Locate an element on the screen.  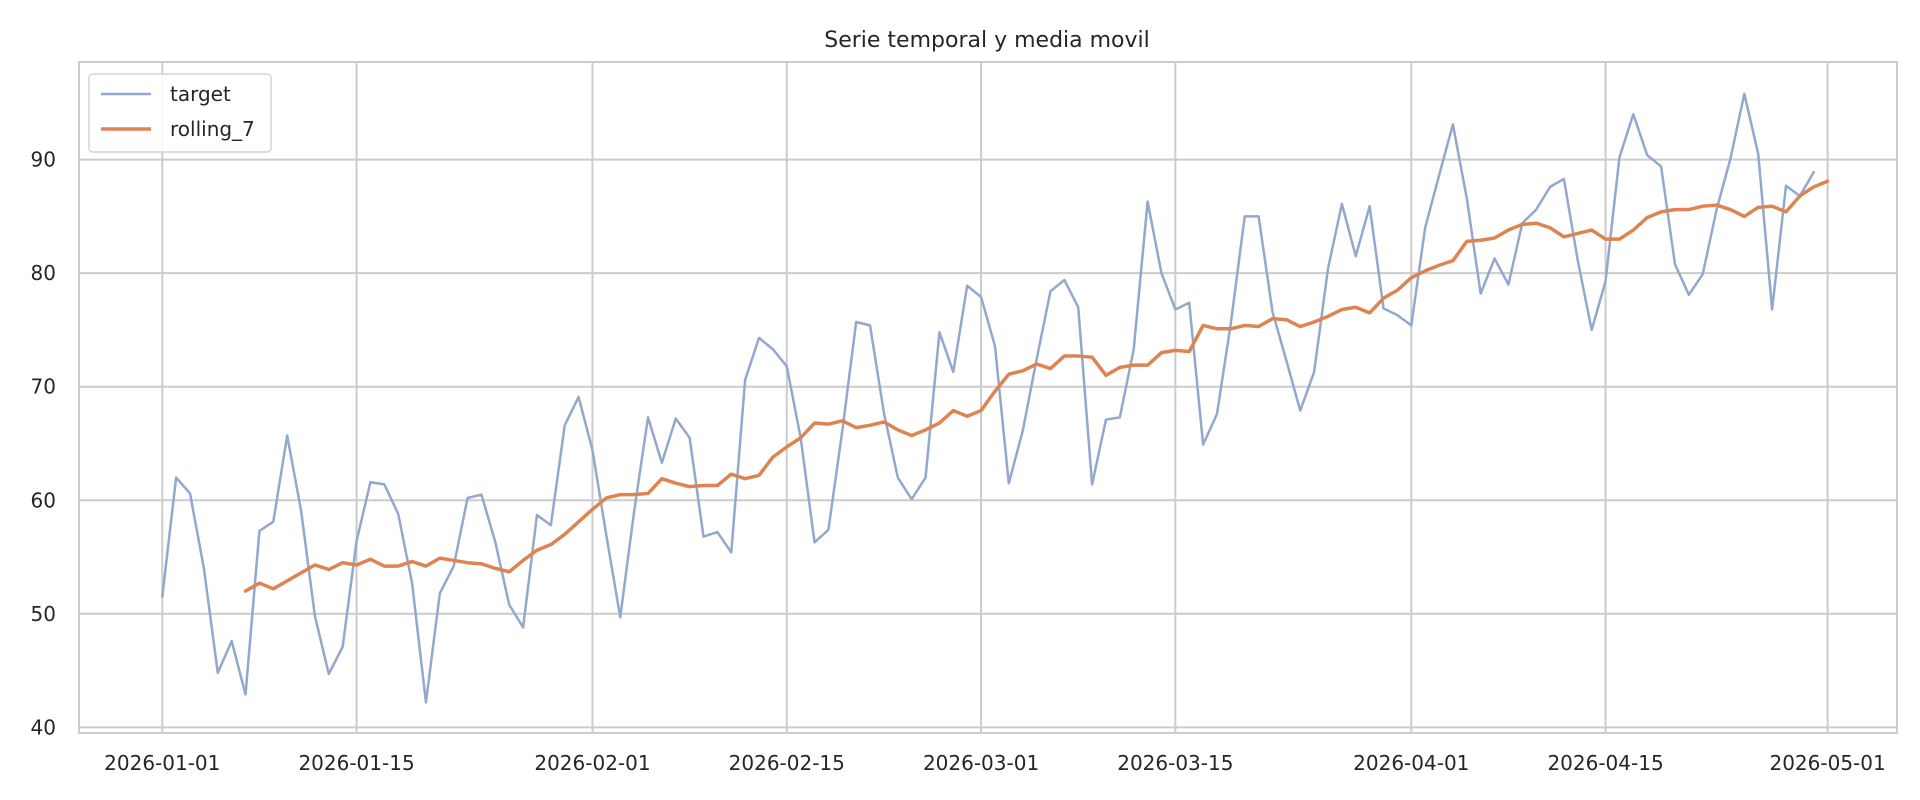
x-tick-label: 2026-03-01 is located at coordinates (981, 763).